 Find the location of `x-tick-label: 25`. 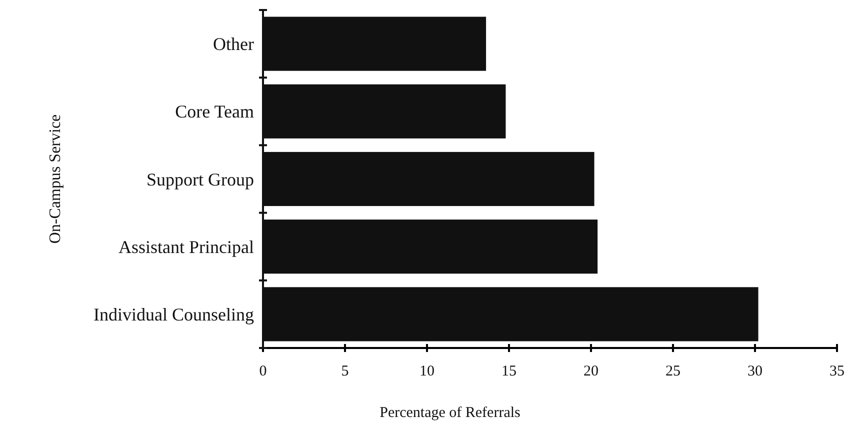

x-tick-label: 25 is located at coordinates (673, 372).